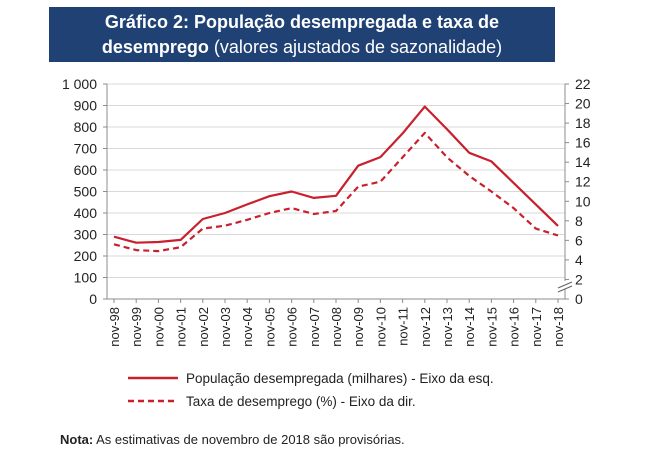 This screenshot has width=650, height=464. Describe the element at coordinates (314, 327) in the screenshot. I see `x-tick-label: nov-07` at that location.